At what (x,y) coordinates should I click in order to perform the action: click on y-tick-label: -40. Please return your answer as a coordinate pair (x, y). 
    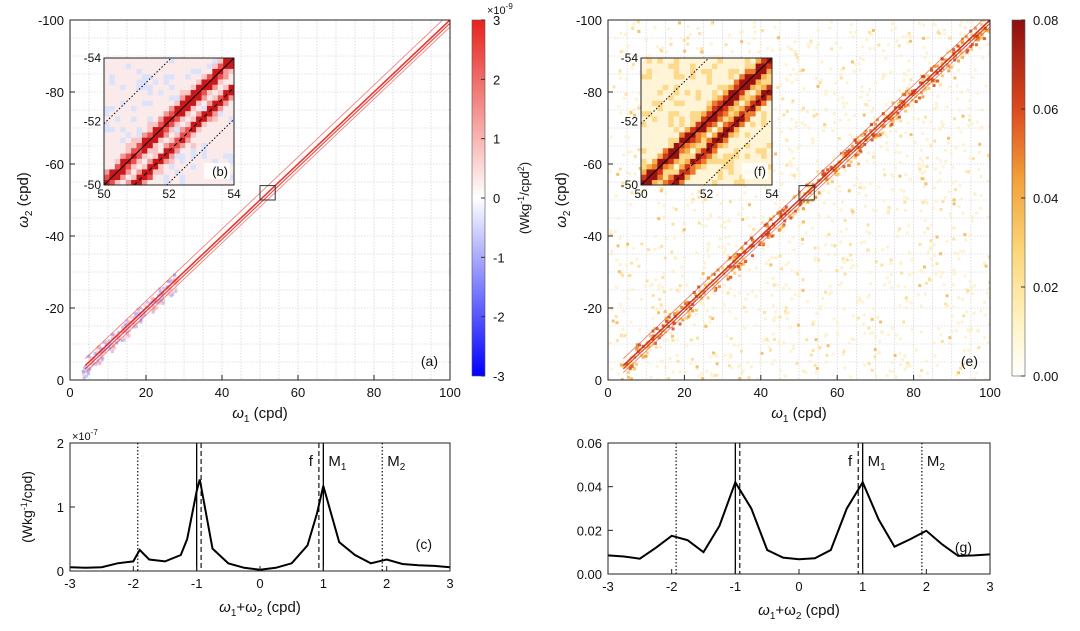
    Looking at the image, I should click on (592, 236).